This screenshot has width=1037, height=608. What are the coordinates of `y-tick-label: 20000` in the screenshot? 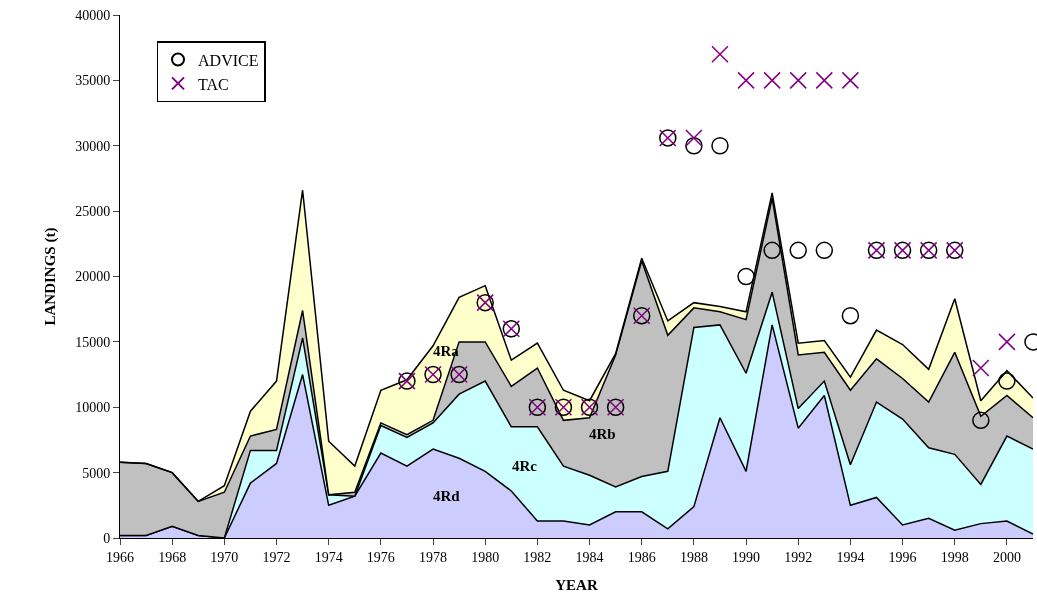 It's located at (93, 277).